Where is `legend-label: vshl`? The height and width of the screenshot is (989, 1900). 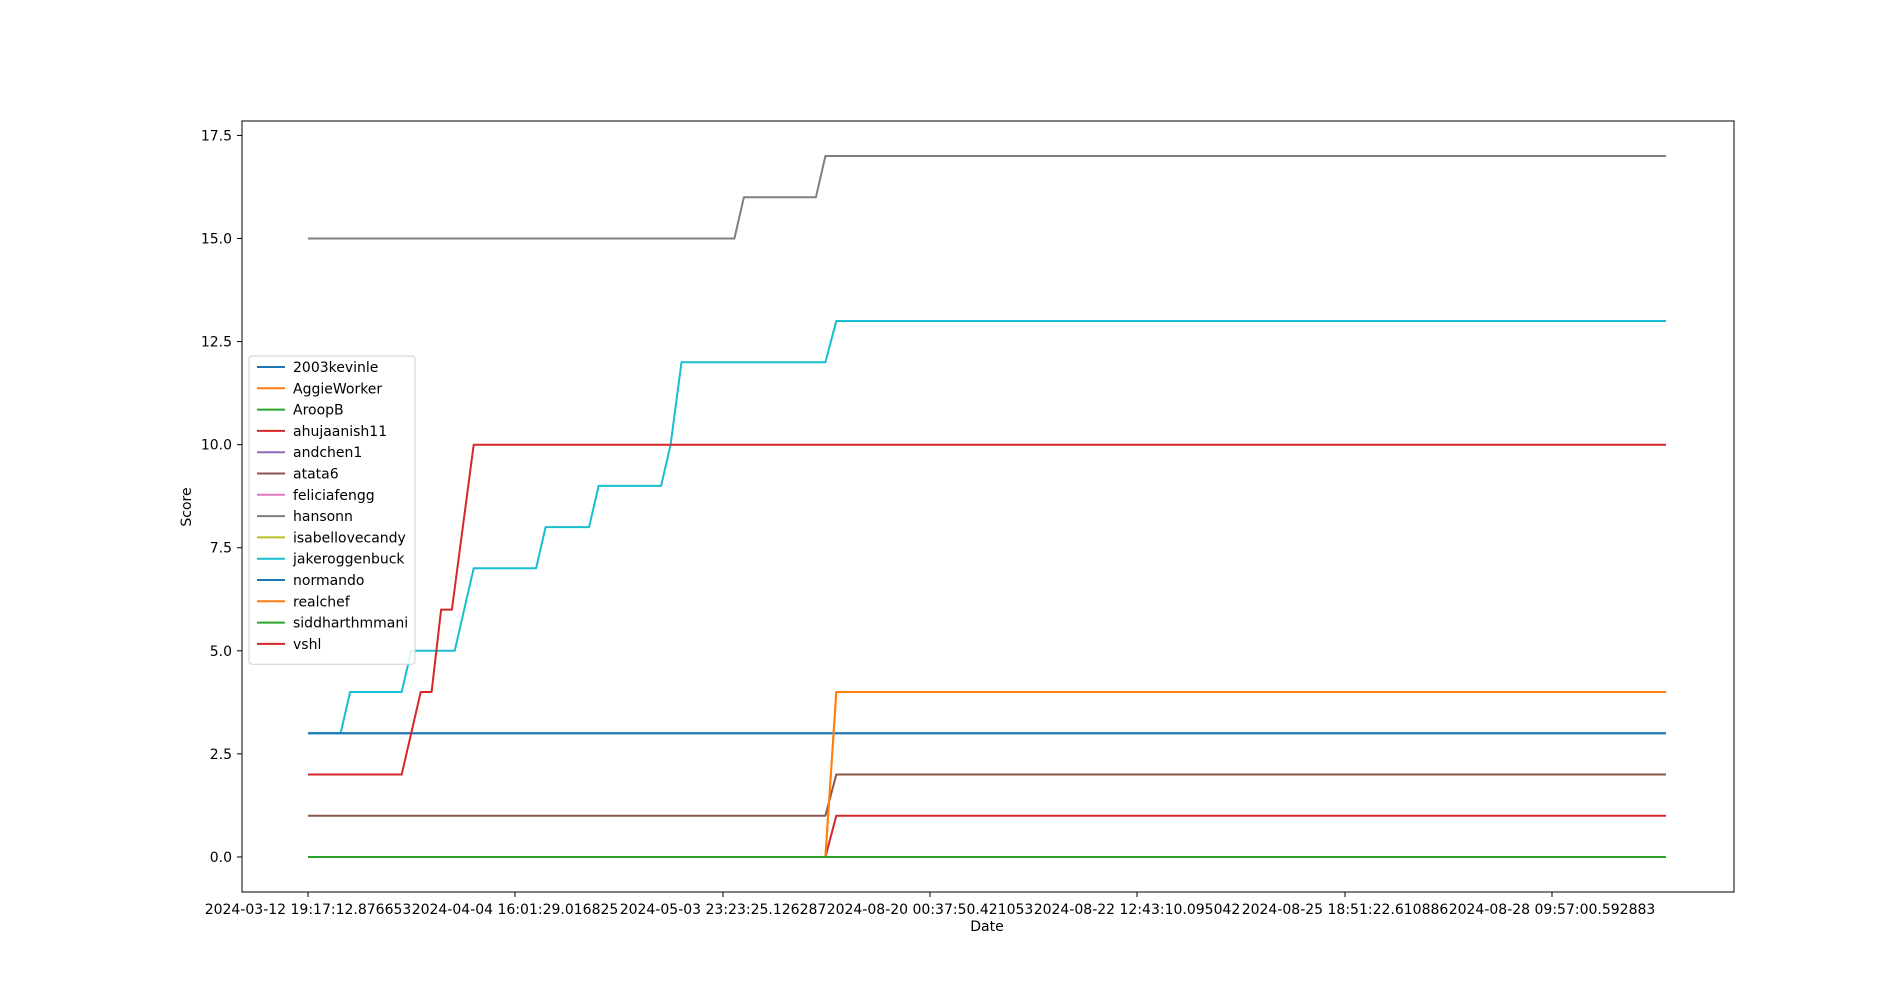 legend-label: vshl is located at coordinates (307, 645).